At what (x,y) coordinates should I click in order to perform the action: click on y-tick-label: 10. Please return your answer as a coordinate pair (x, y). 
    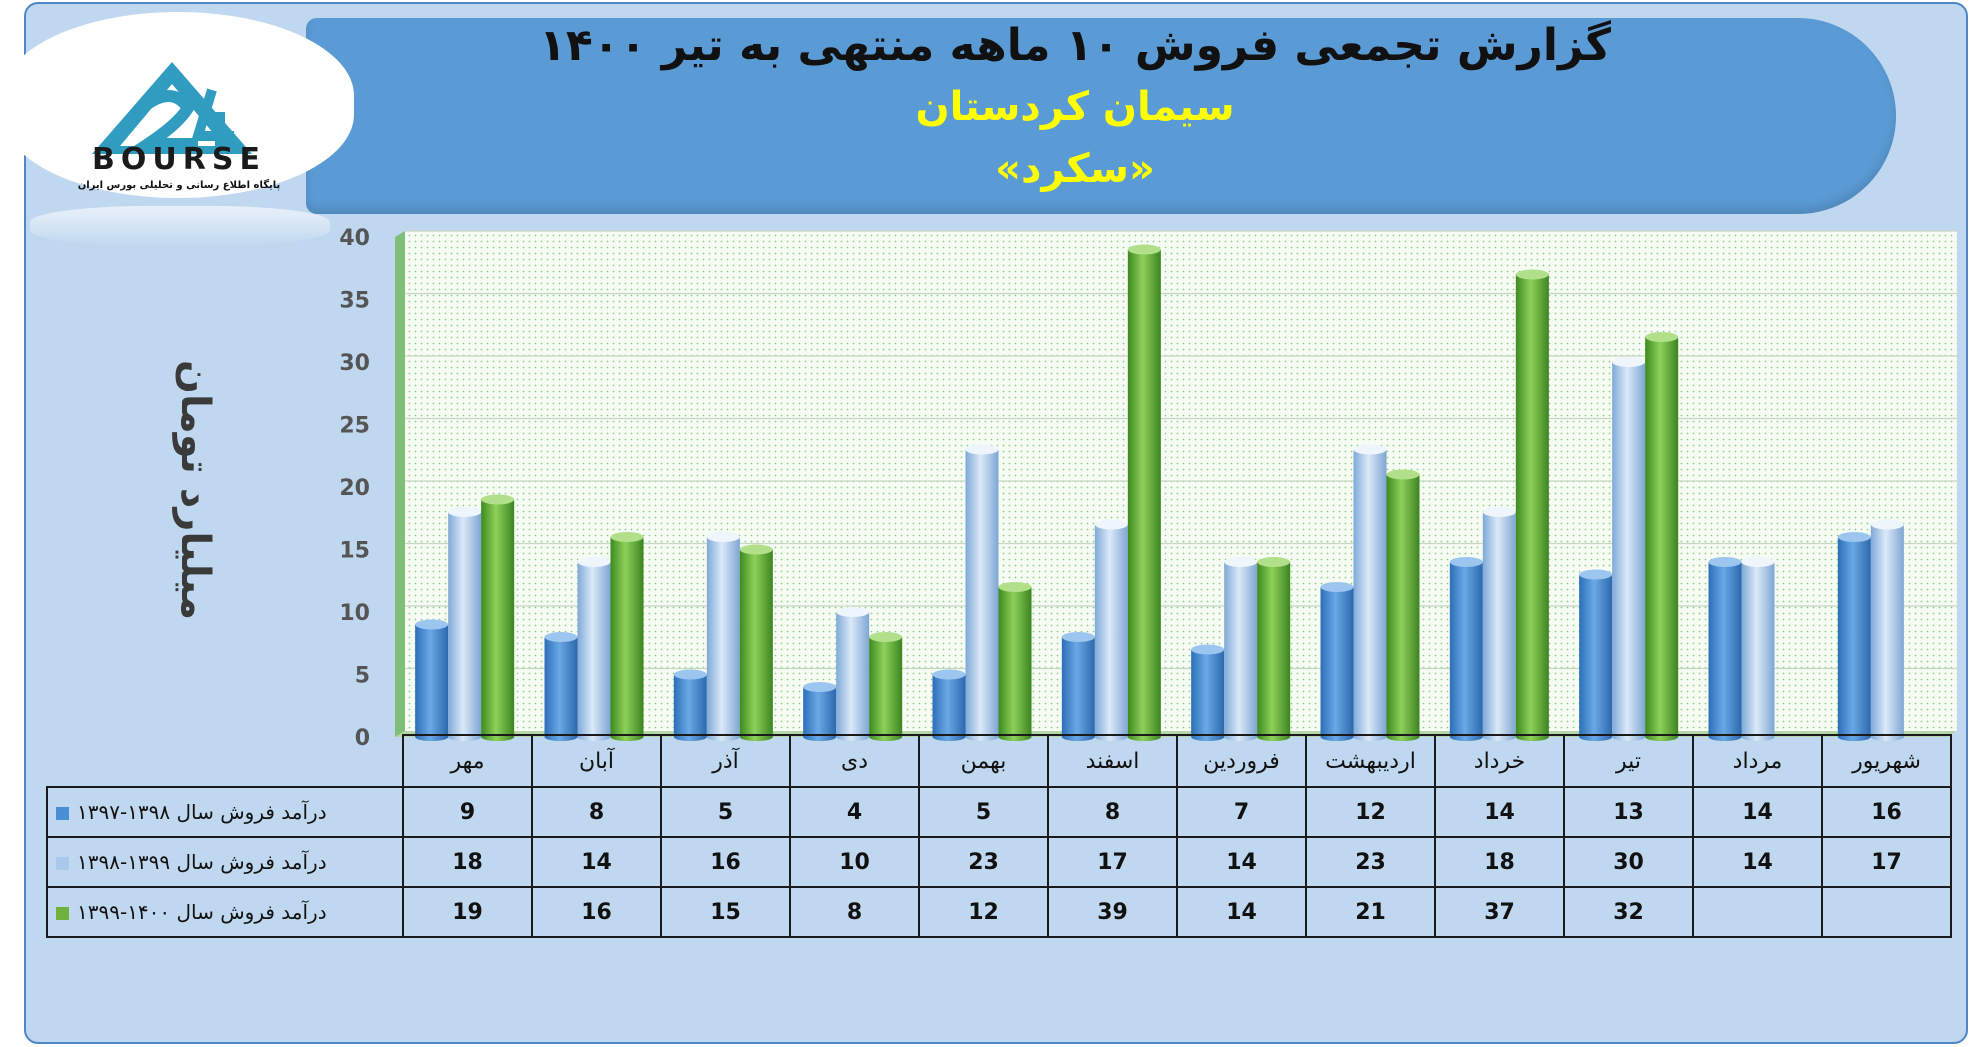
    Looking at the image, I should click on (354, 613).